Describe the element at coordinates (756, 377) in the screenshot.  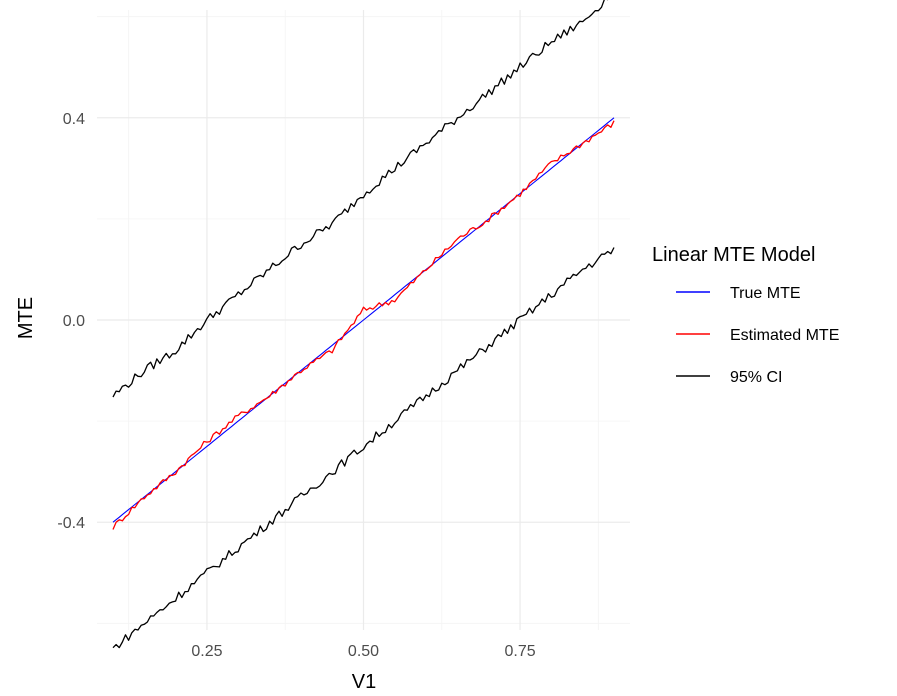
I see `legend-label: 95% CI` at that location.